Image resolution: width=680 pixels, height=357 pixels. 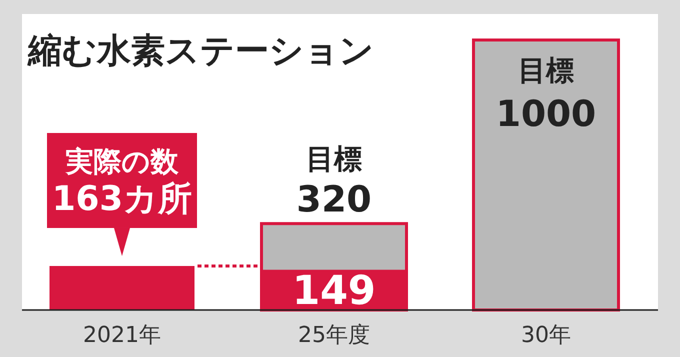 What do you see at coordinates (122, 288) in the screenshot?
I see `bar` at bounding box center [122, 288].